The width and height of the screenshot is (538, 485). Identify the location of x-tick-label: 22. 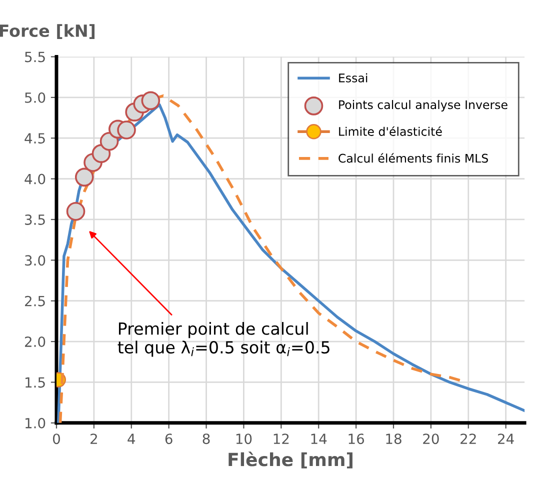
(468, 439).